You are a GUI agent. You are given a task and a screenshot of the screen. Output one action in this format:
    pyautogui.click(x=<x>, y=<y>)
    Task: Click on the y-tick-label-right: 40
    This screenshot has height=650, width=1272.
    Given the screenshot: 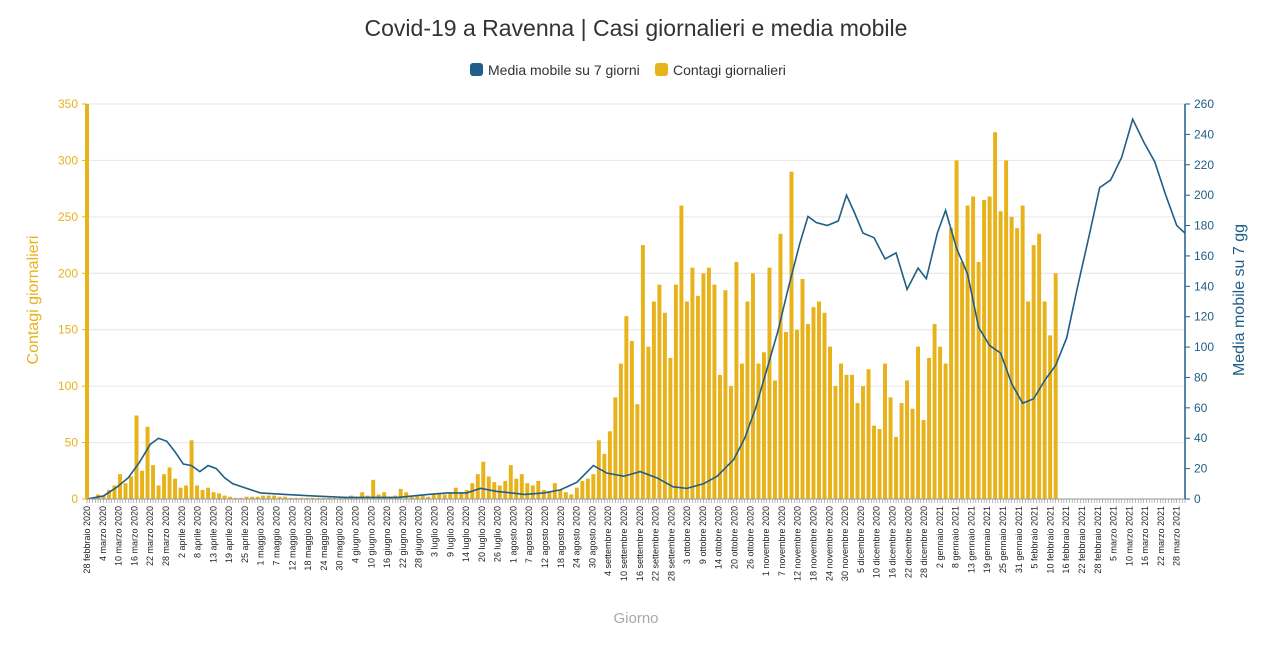 What is the action you would take?
    pyautogui.click(x=1201, y=438)
    